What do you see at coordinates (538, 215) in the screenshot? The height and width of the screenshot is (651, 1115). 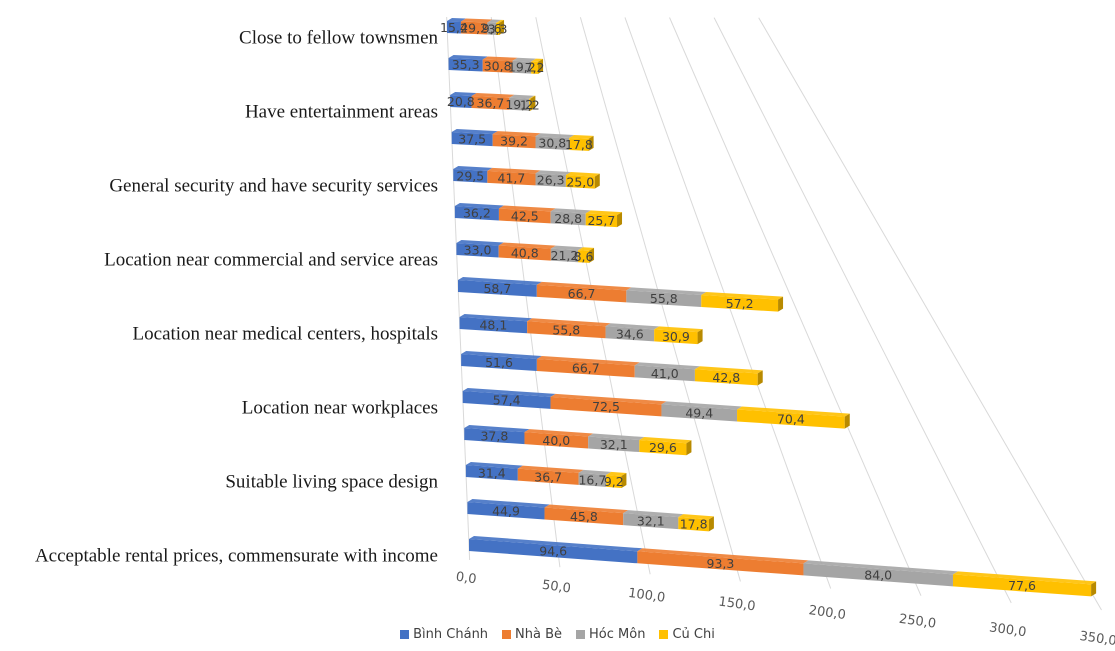 I see `bar-row: 36,2 42,5 28,8 25,7` at bounding box center [538, 215].